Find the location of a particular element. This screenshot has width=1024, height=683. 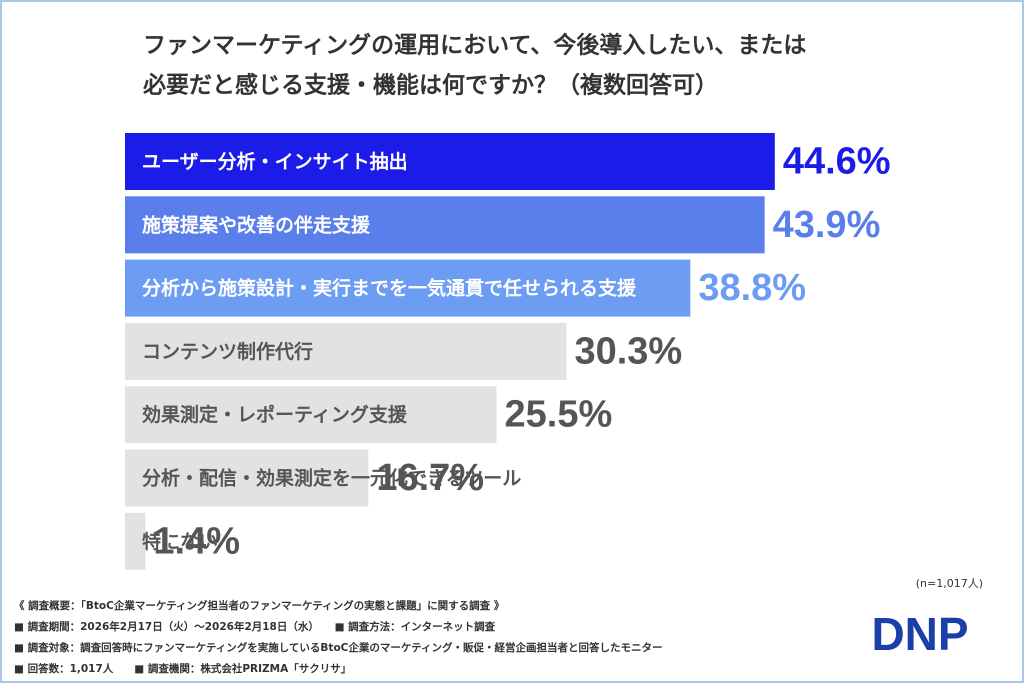

category-label: 分析・配信・効果測定を一元化できるツール is located at coordinates (331, 478).